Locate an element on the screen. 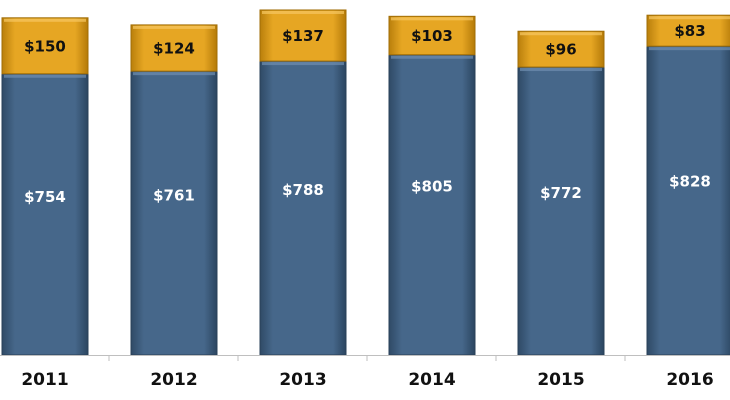 This screenshot has height=400, width=730. bar-bottom-bevel-2014 is located at coordinates (432, 57).